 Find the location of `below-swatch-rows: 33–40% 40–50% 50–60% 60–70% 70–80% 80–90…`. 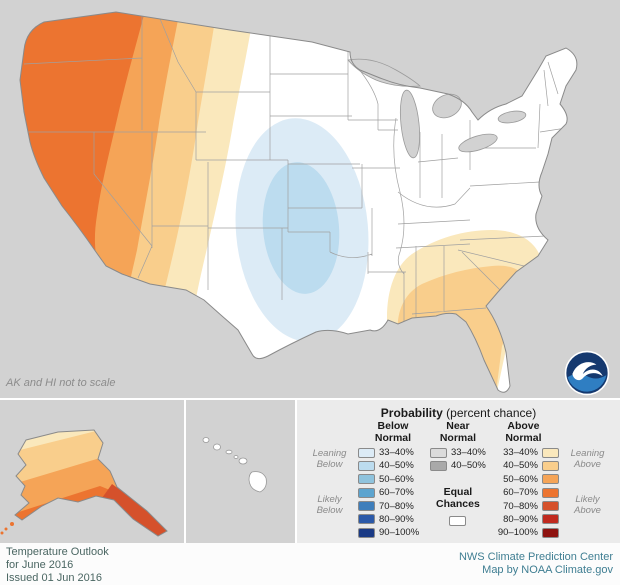

below-swatch-rows: 33–40% 40–50% 50–60% 60–70% 70–80% 80–90… is located at coordinates (393, 494).